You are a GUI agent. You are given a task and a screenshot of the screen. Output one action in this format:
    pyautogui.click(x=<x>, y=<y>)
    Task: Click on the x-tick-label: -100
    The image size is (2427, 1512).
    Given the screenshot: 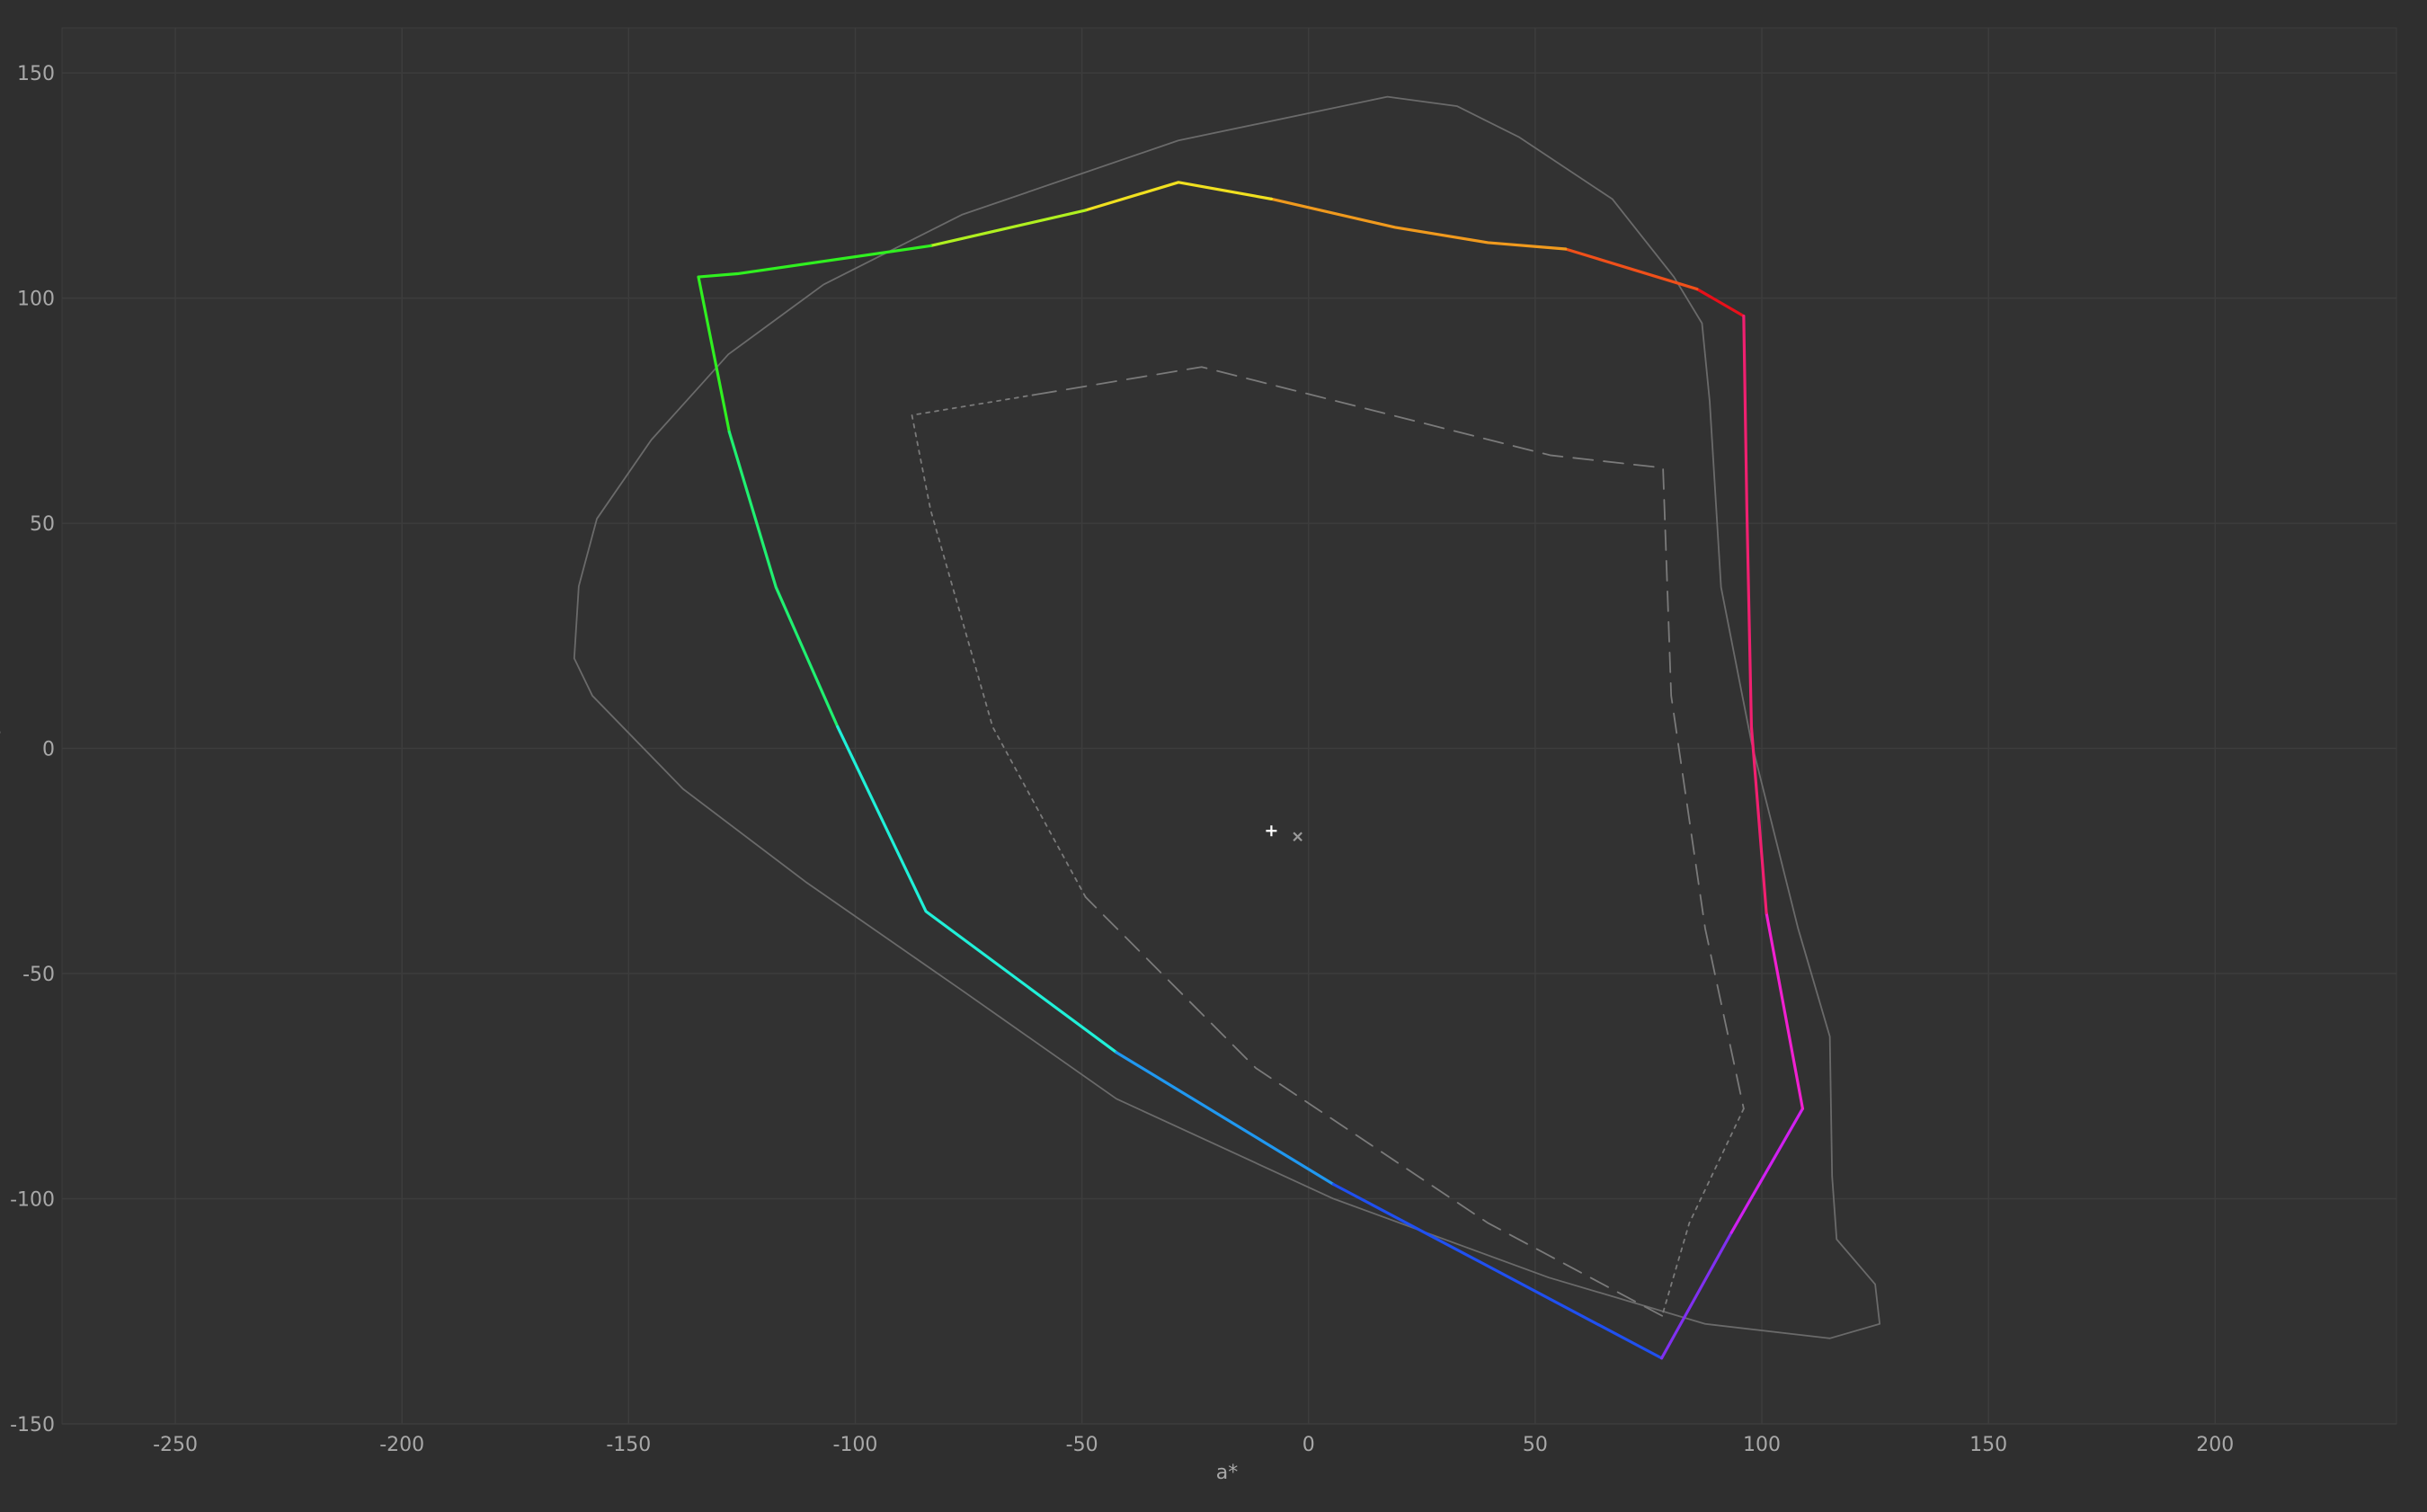 What is the action you would take?
    pyautogui.click(x=855, y=1445)
    